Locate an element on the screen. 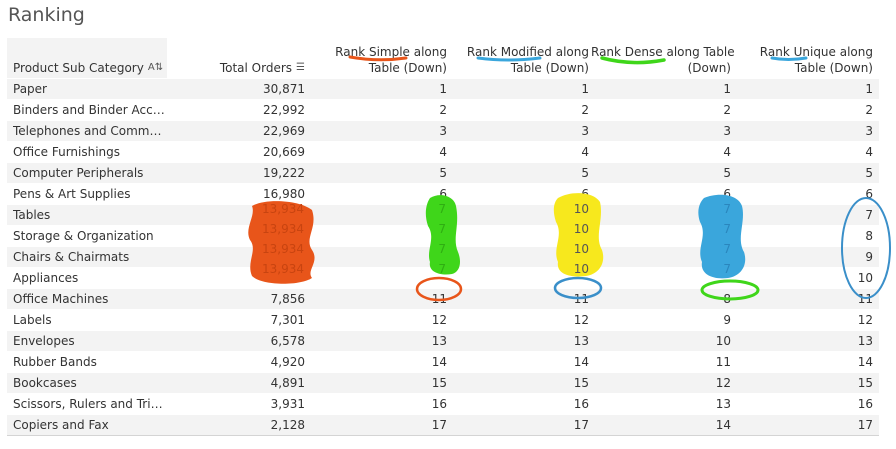  row-sub-category: Office Machines is located at coordinates (61, 299).